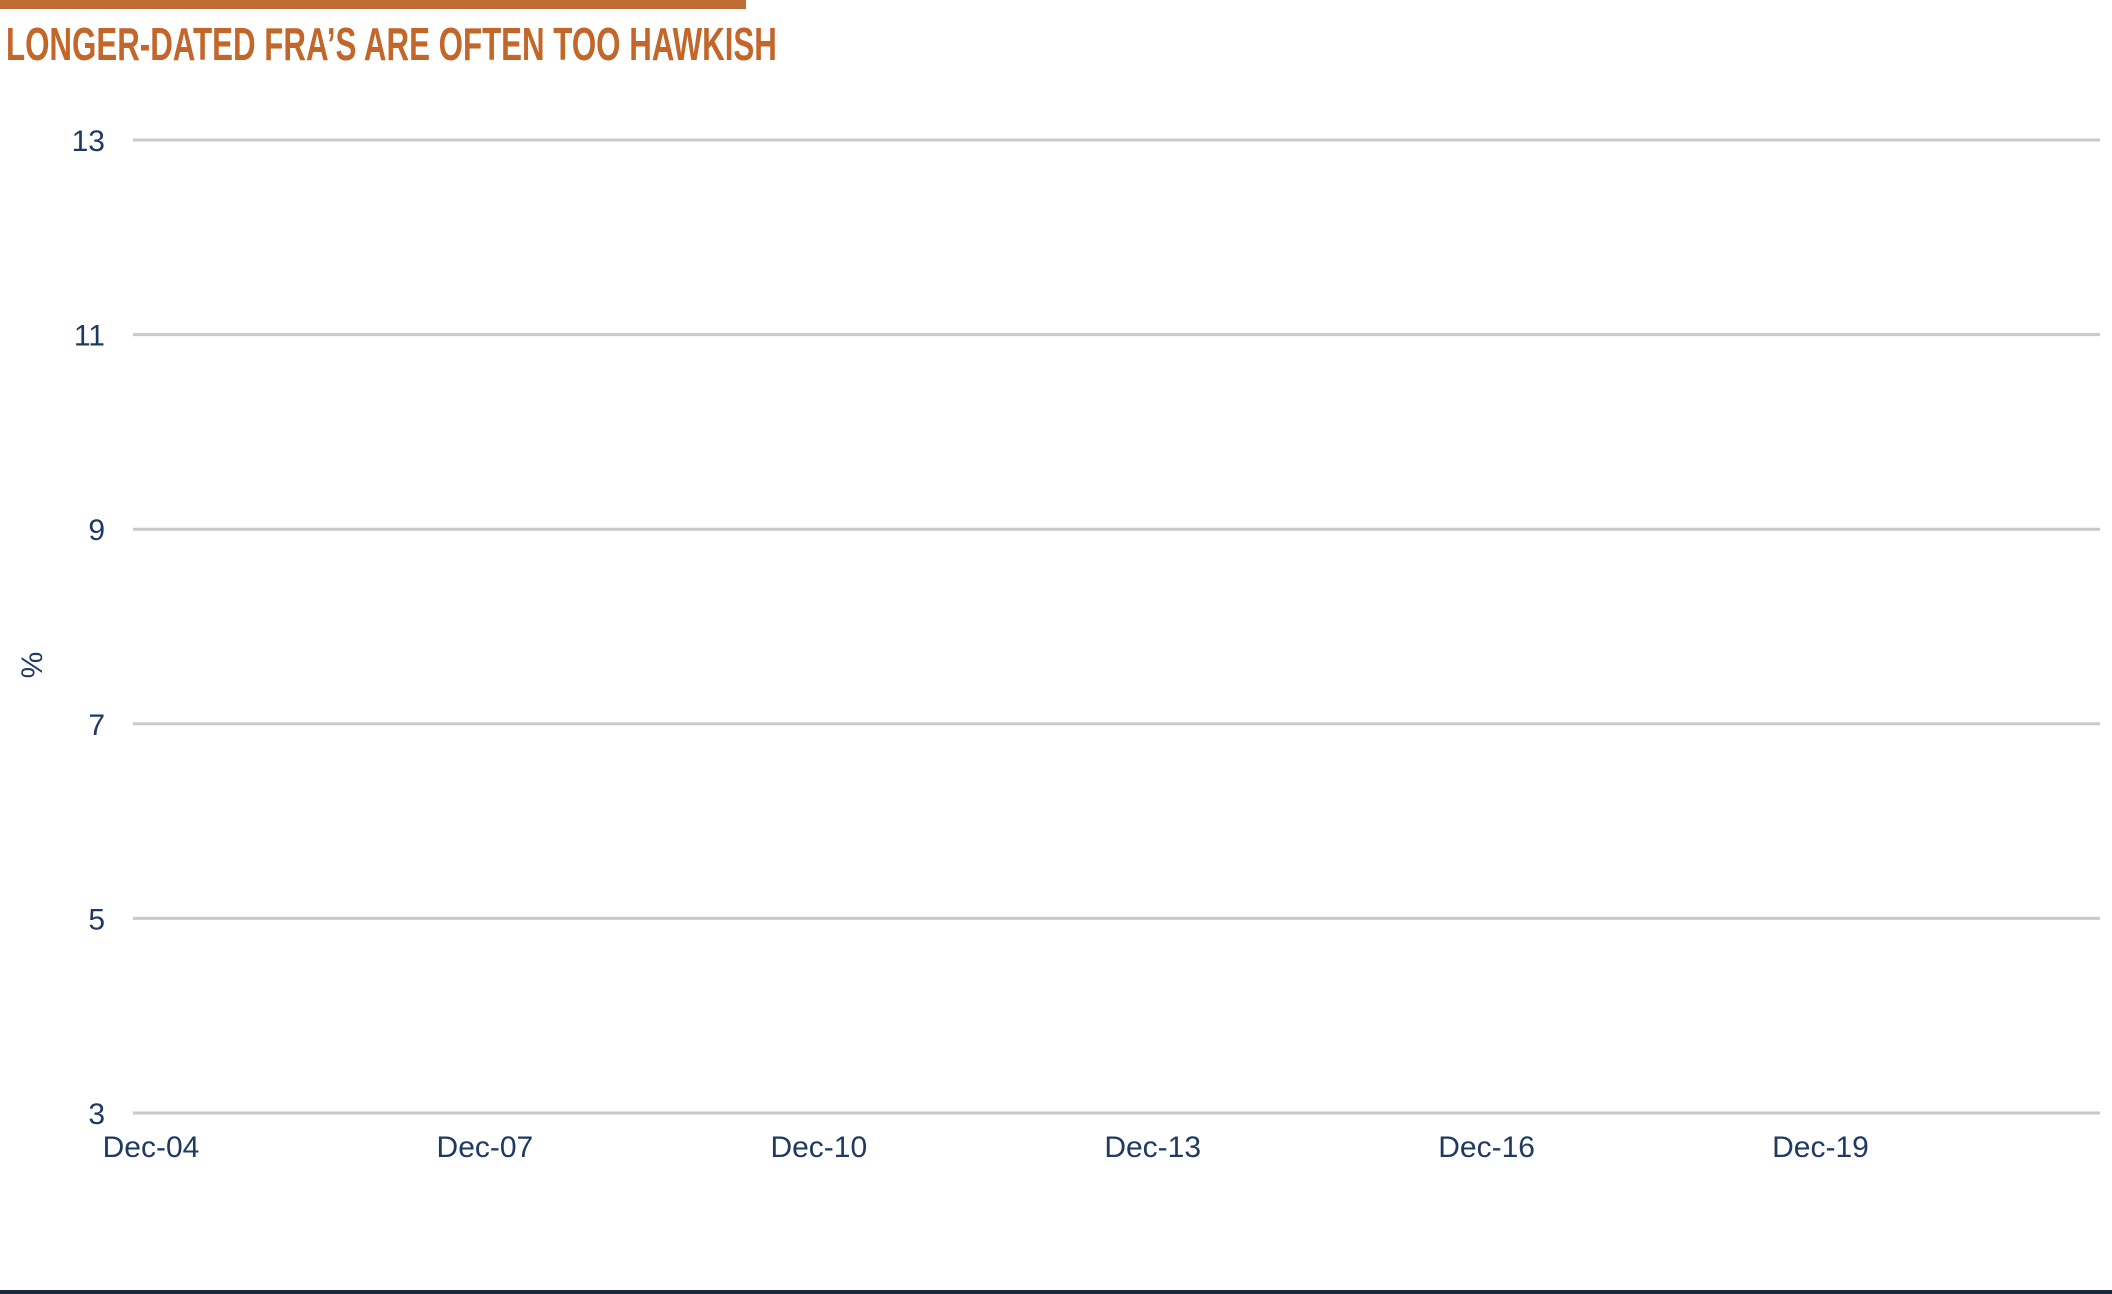  What do you see at coordinates (485, 1147) in the screenshot?
I see `x-tick-label: Dec-07` at bounding box center [485, 1147].